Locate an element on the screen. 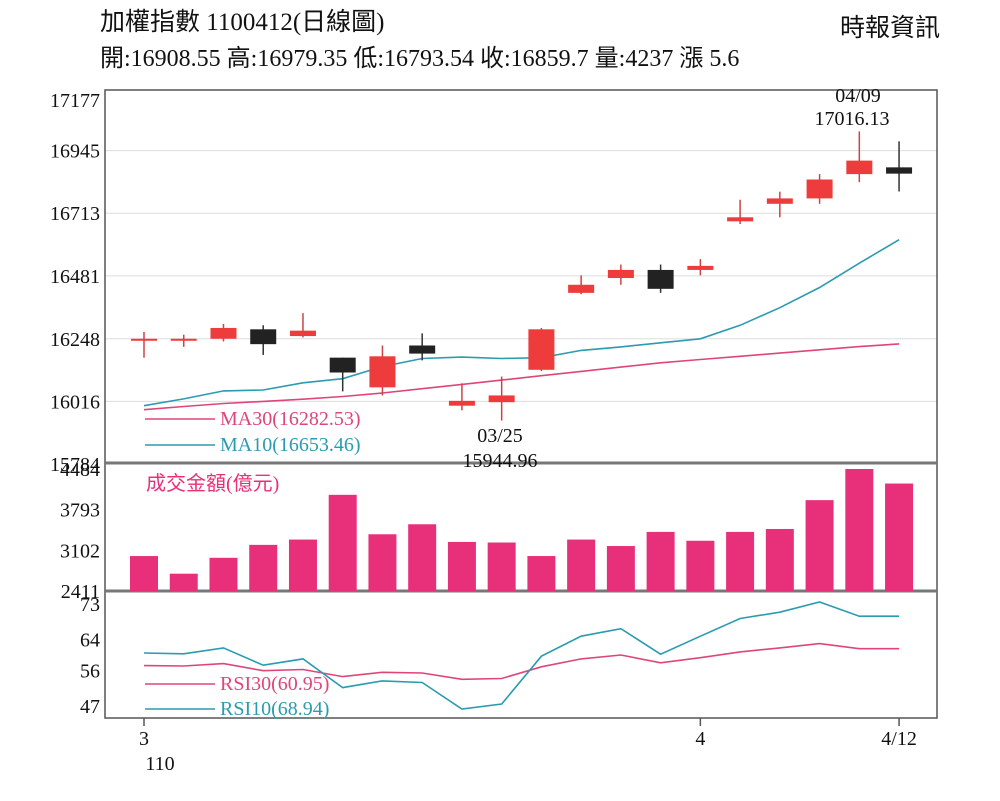 Image resolution: width=1000 pixels, height=801 pixels. ma30-line is located at coordinates (521, 377).